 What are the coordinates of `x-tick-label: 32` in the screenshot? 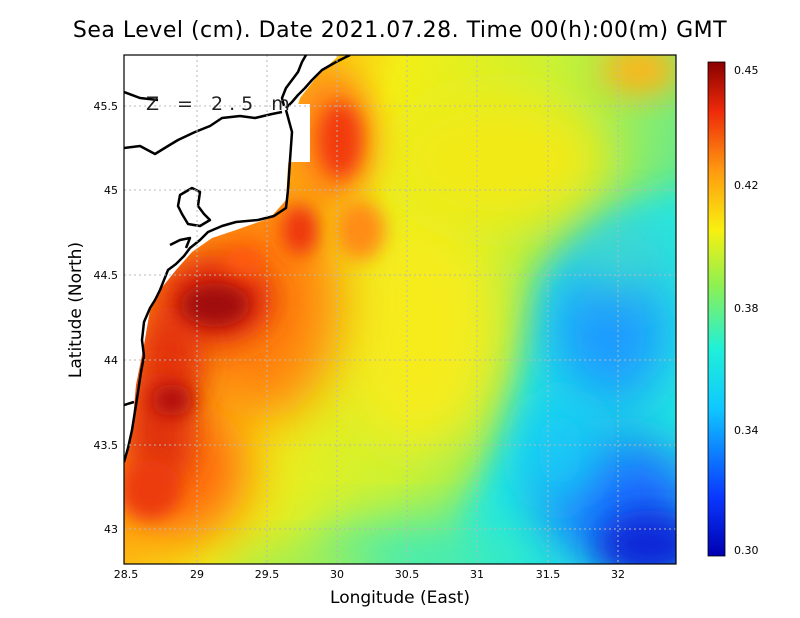 It's located at (618, 574).